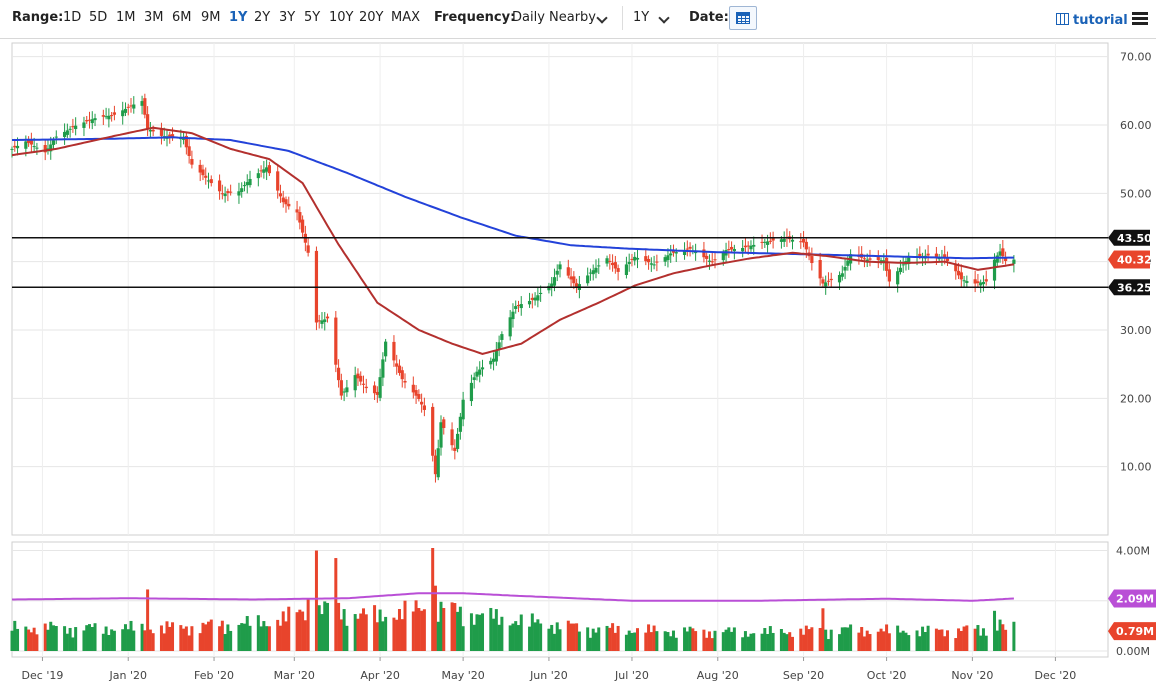  I want to click on range-button-10y: 10Y, so click(341, 17).